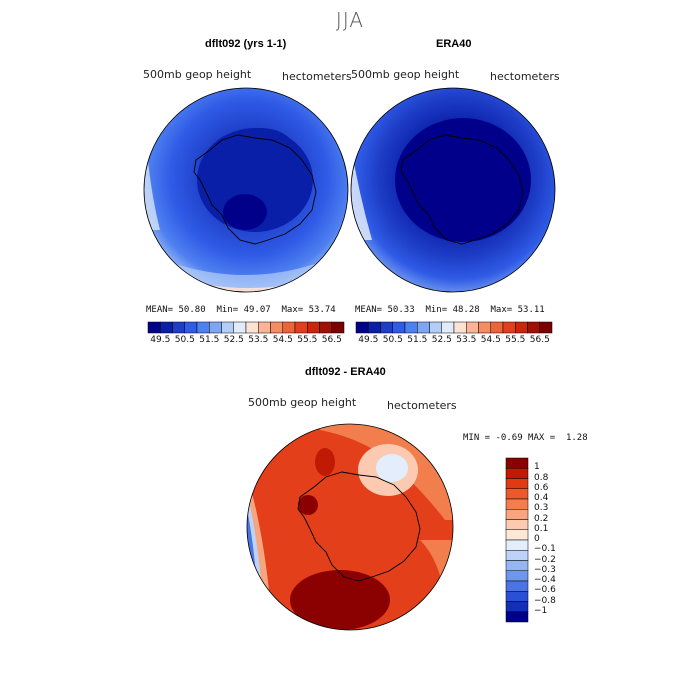  I want to click on panel1-mean-label: MEAN=, so click(160, 310).